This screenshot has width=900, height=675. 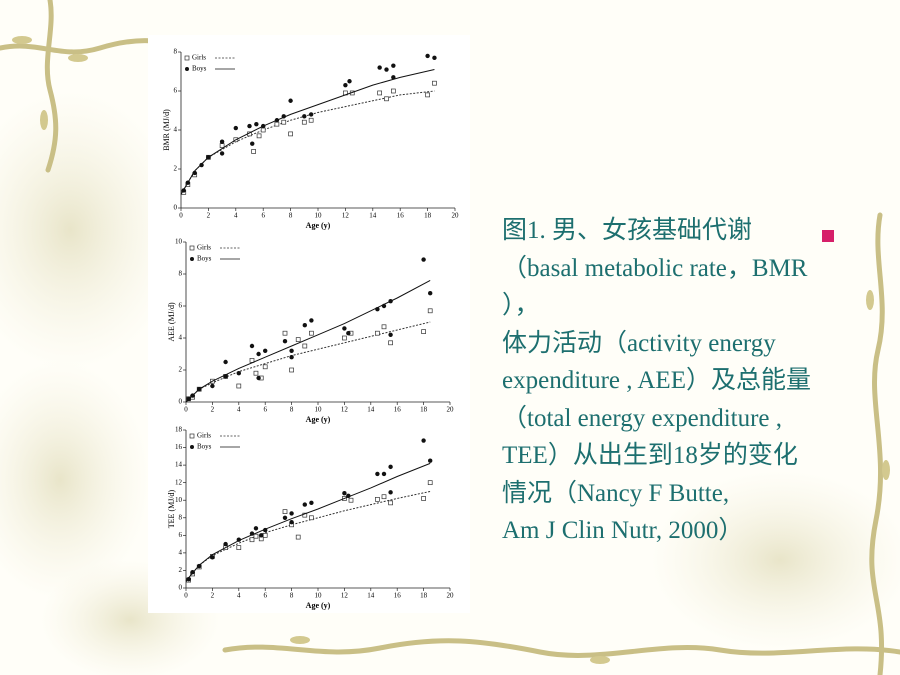 I want to click on y-axis-label: AEE (MJ/d), so click(x=171, y=322).